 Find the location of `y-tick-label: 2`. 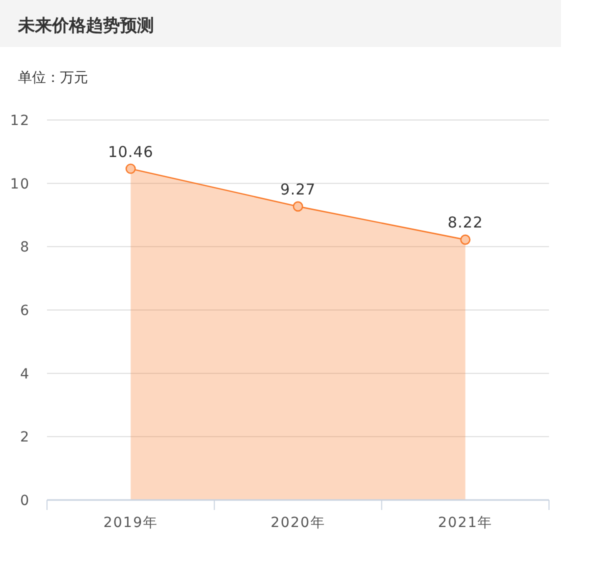

y-tick-label: 2 is located at coordinates (25, 438).